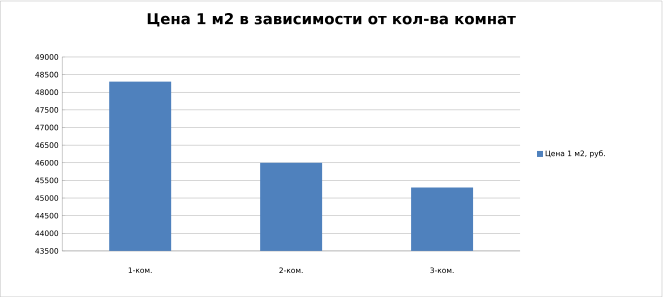 The image size is (663, 297). What do you see at coordinates (332, 19) in the screenshot?
I see `chart-title: Цена 1 м2 в зависимости от кол-ва комнат` at bounding box center [332, 19].